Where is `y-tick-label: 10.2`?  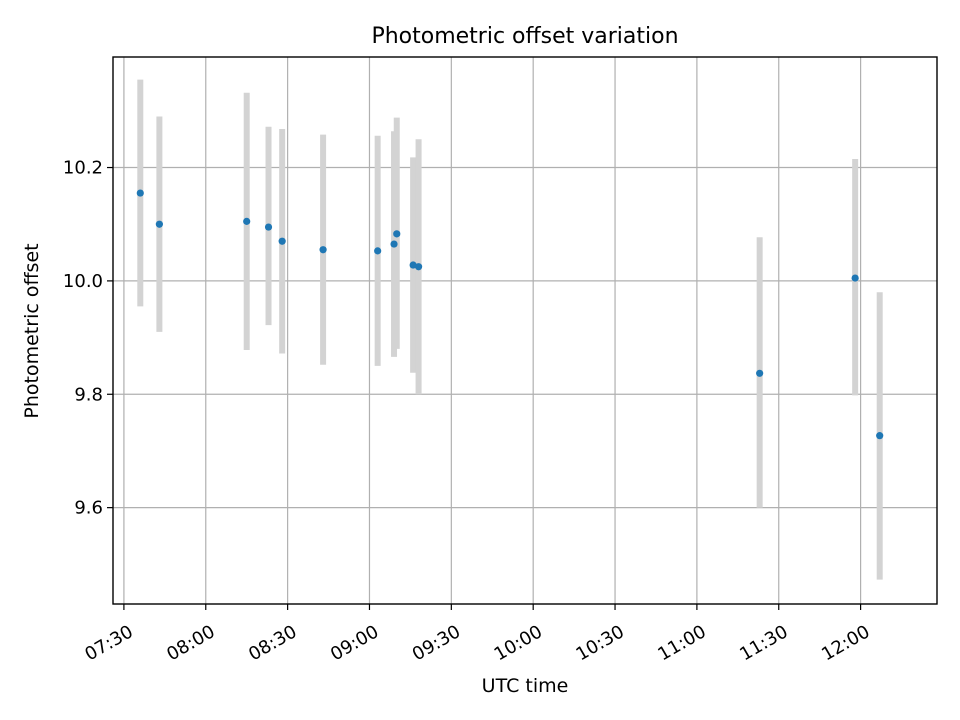
y-tick-label: 10.2 is located at coordinates (83, 168).